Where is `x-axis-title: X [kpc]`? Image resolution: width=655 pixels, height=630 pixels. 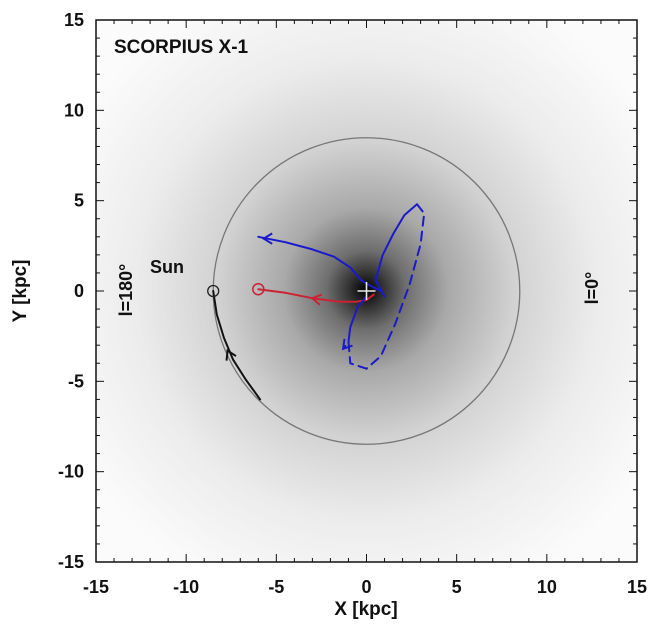
x-axis-title: X [kpc] is located at coordinates (365, 609).